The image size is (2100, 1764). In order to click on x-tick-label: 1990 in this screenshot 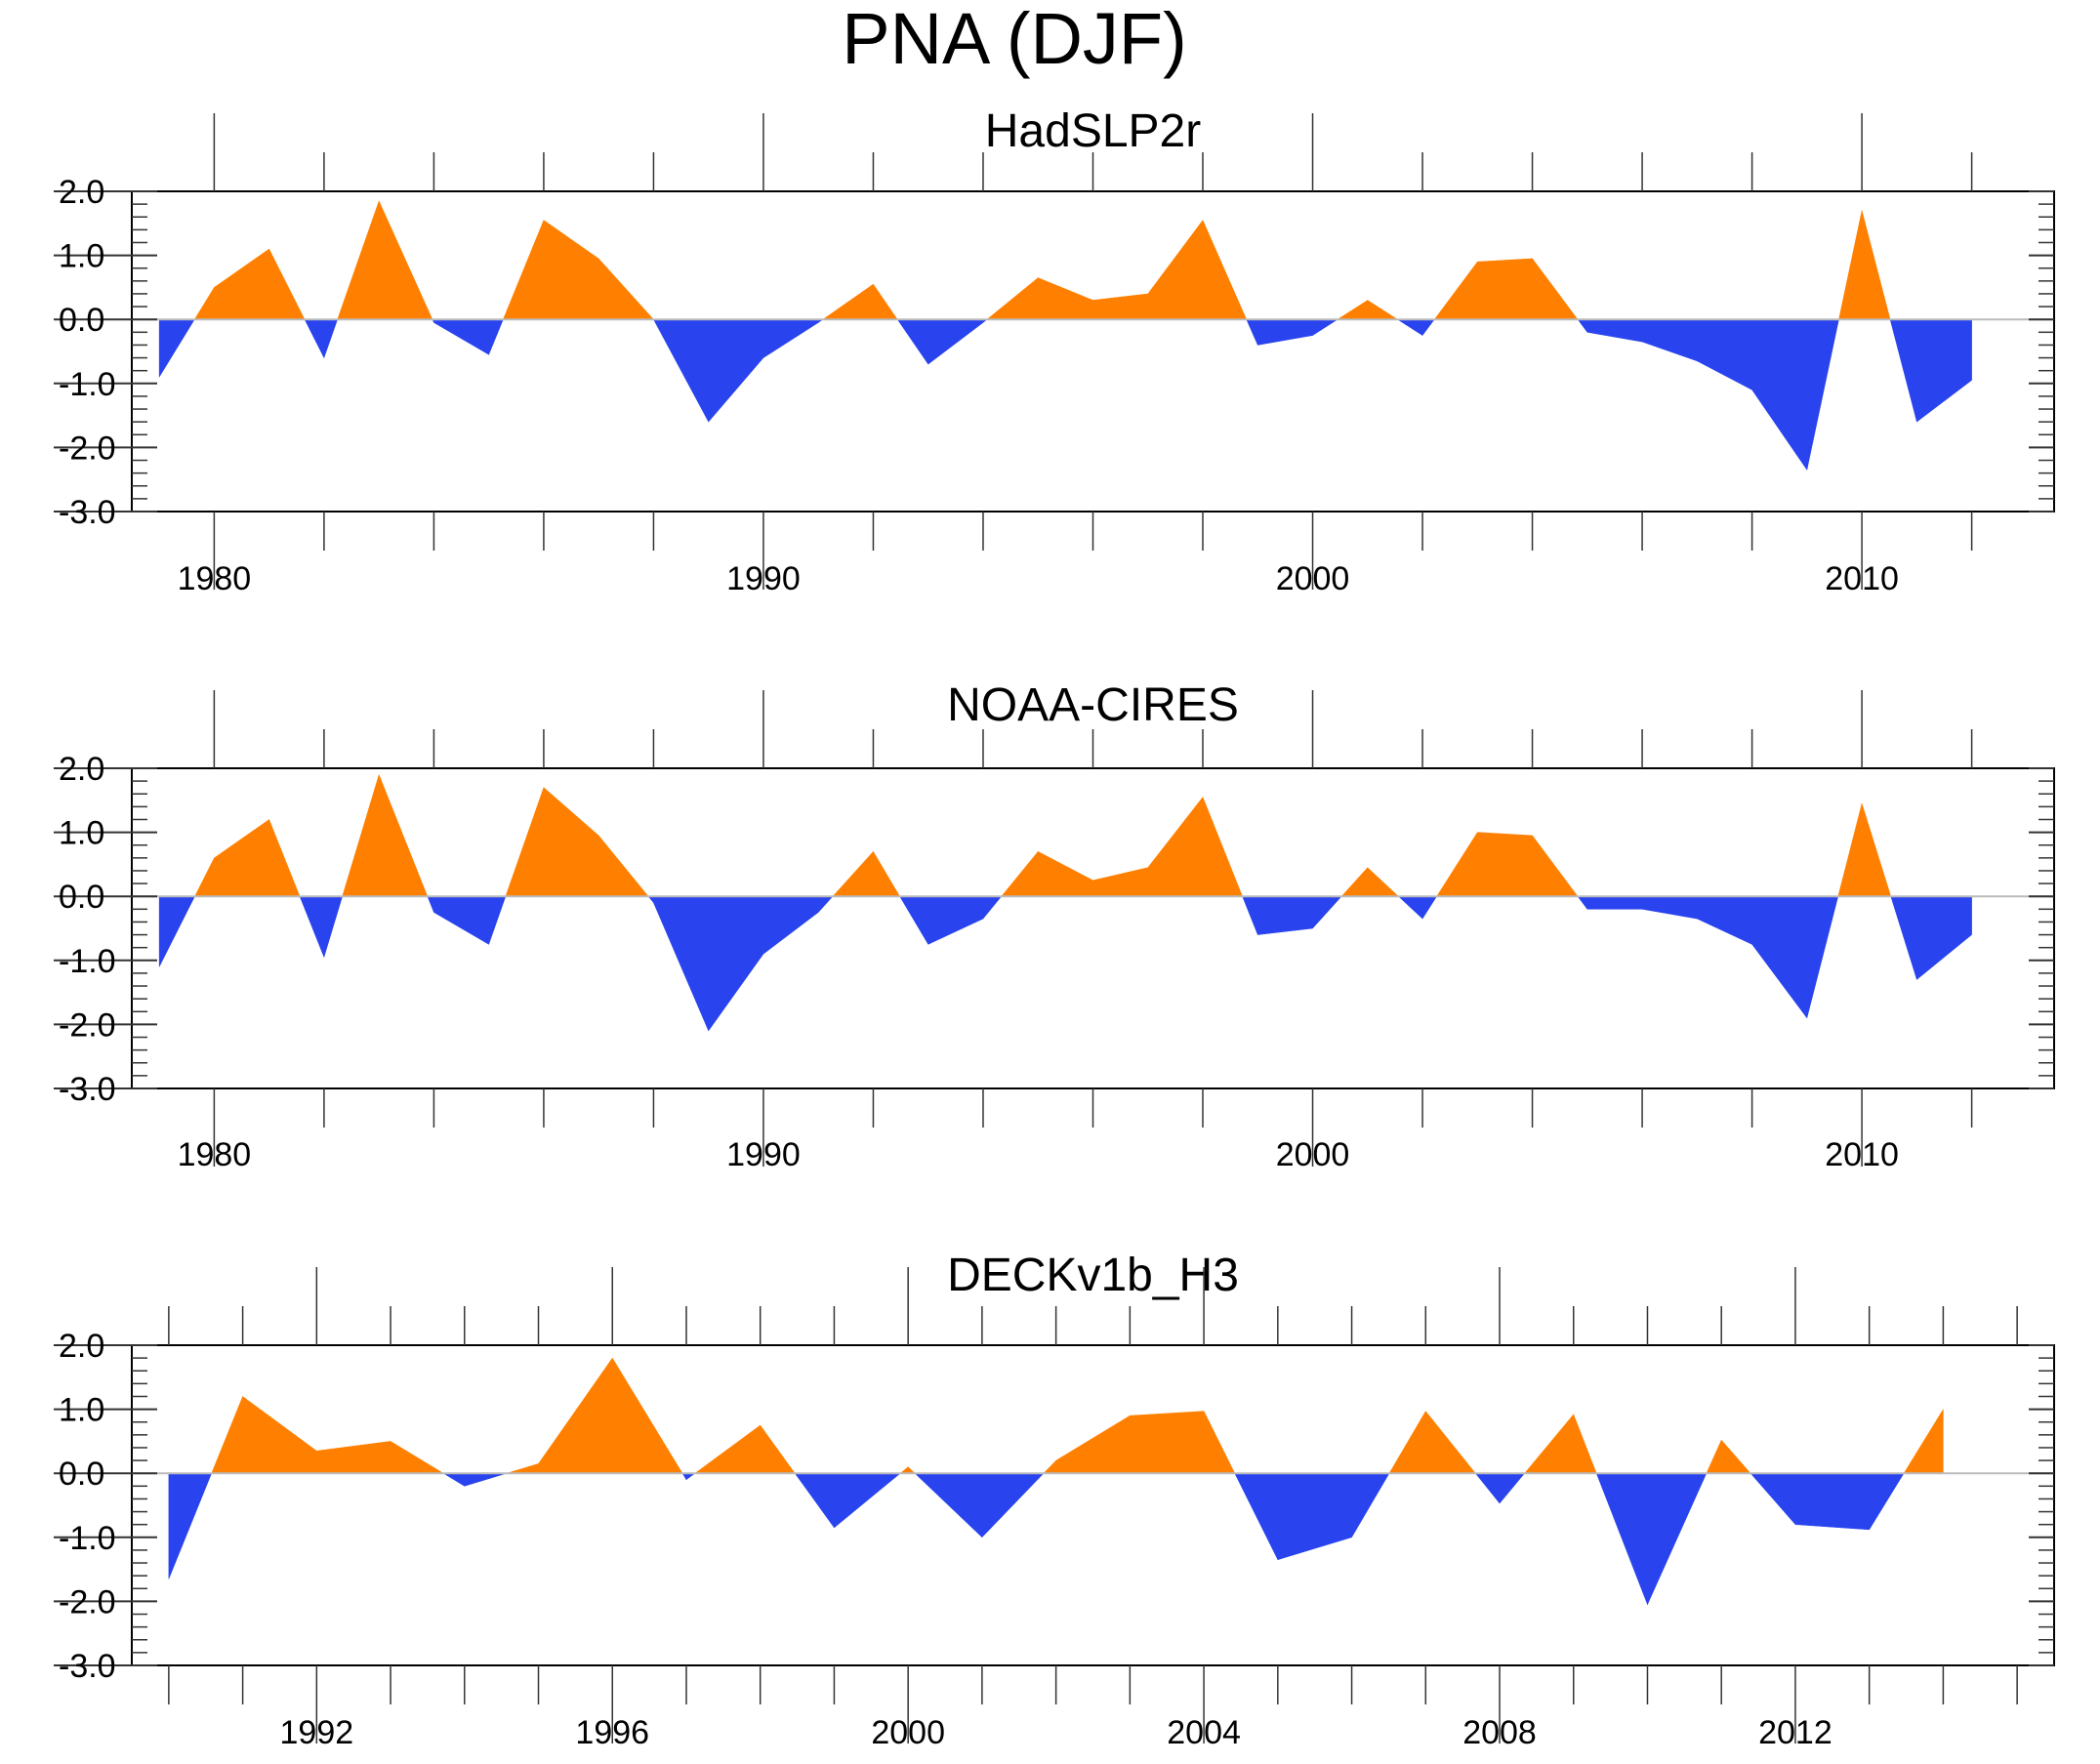, I will do `click(763, 578)`.